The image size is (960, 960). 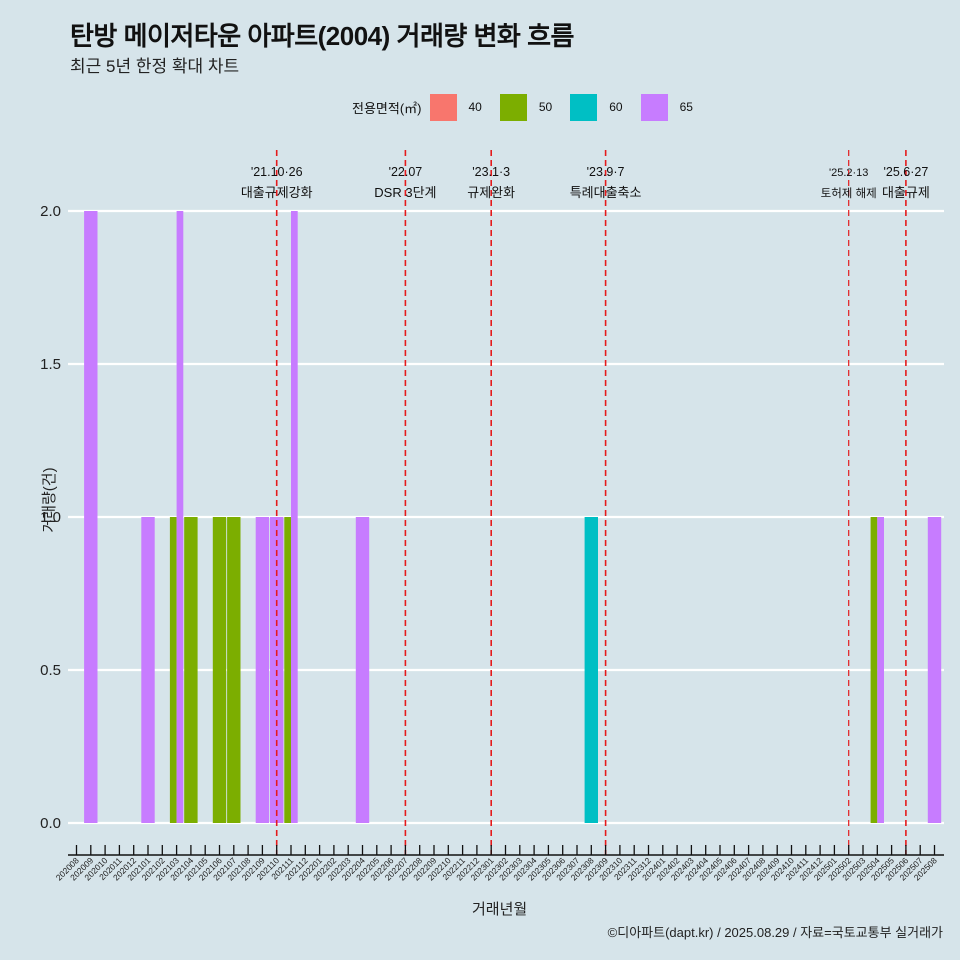 What do you see at coordinates (906, 192) in the screenshot?
I see `event-label: 대출규제` at bounding box center [906, 192].